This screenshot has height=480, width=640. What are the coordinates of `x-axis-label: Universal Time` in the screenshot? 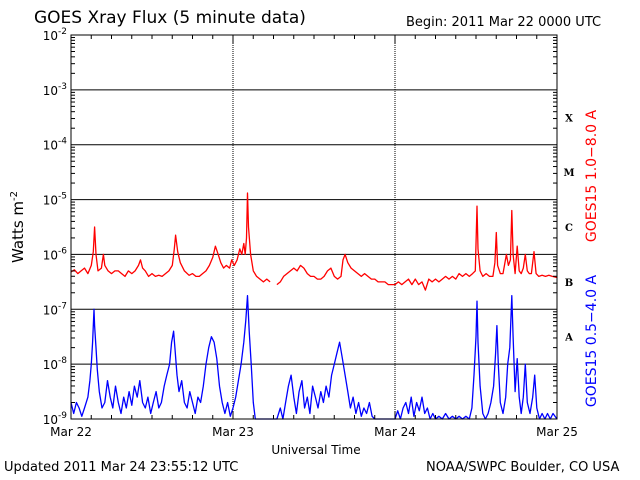 It's located at (315, 450).